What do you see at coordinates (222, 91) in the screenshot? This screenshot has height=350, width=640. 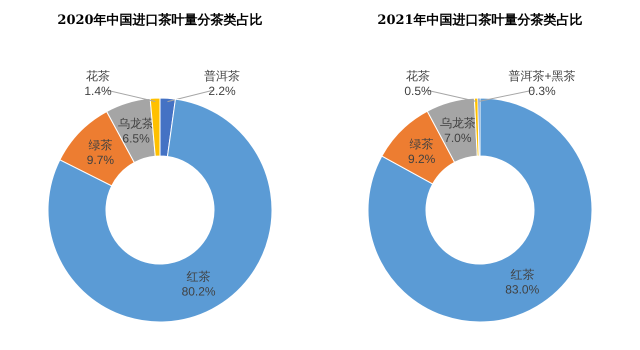 I see `data-label: 2.2%` at bounding box center [222, 91].